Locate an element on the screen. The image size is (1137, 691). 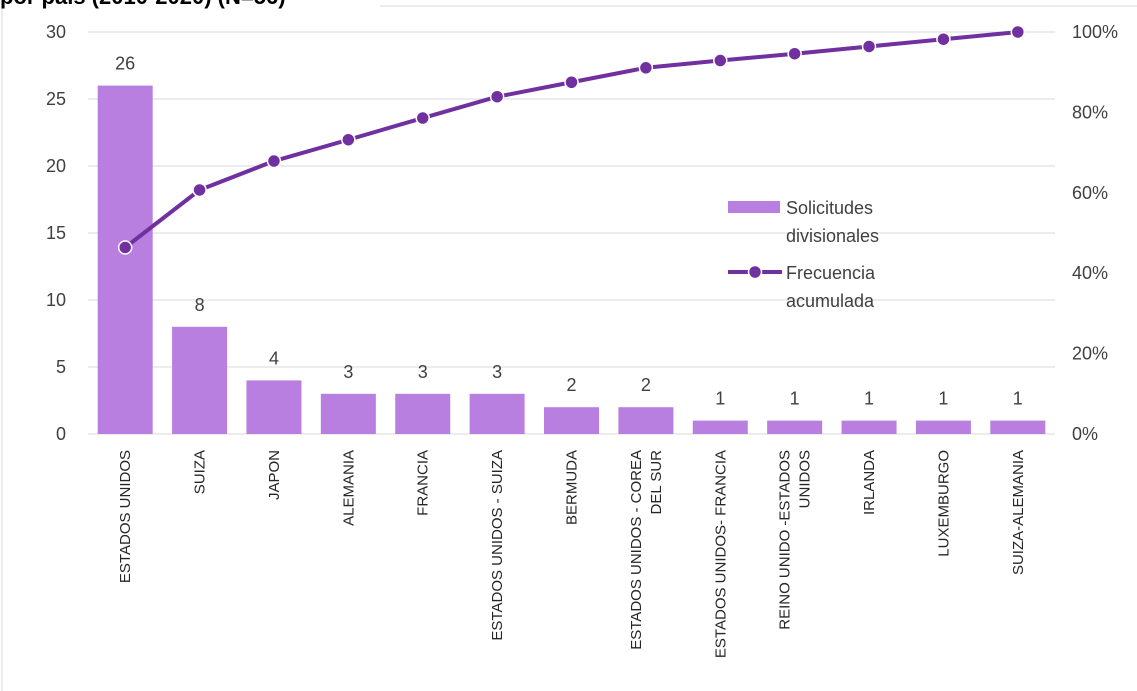
category-label: ESTADOS UNIDOS - COREA DEL SUR is located at coordinates (646, 550).